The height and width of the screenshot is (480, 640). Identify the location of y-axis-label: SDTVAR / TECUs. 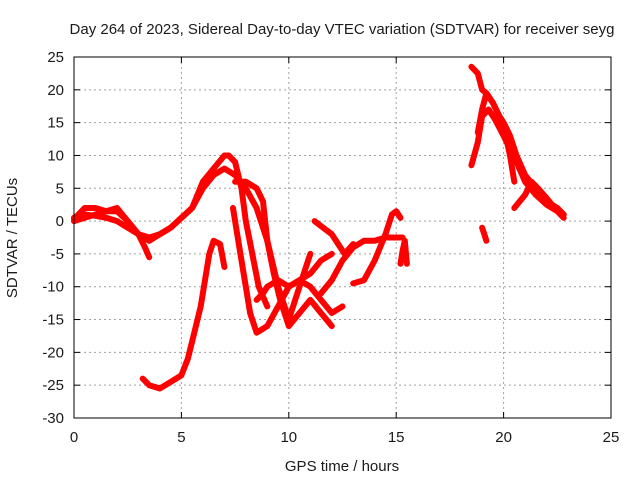
(12, 238).